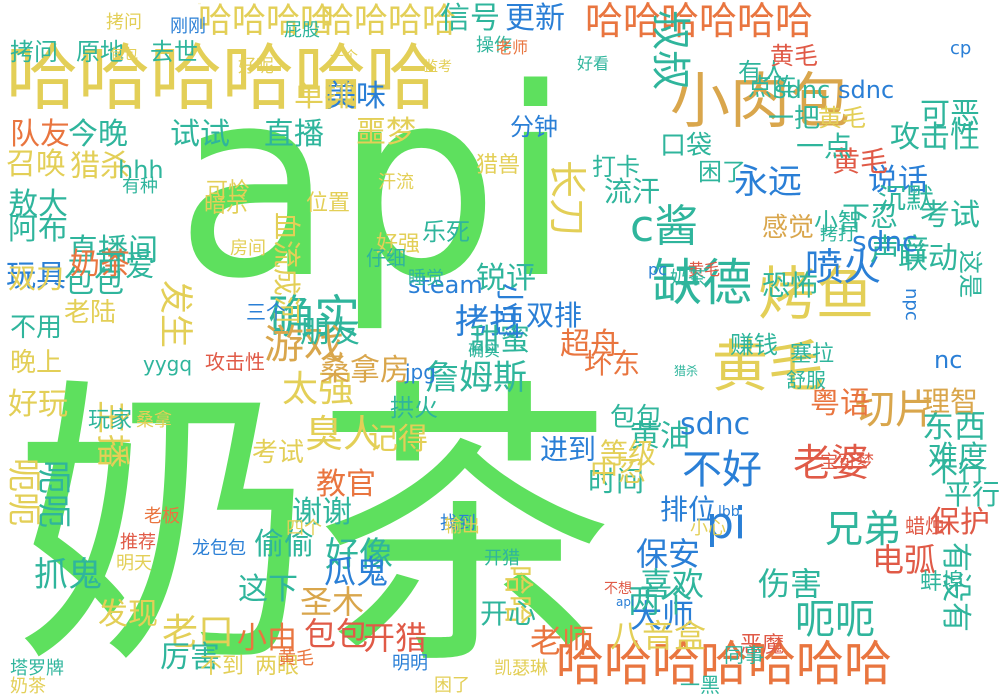 Image resolution: width=1000 pixels, height=700 pixels. I want to click on cloud-word: 中忍, so click(618, 471).